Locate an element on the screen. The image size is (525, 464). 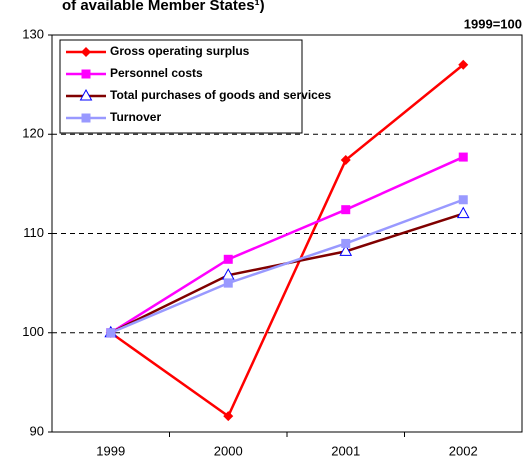
chart-title: of available Member States¹) is located at coordinates (163, 7).